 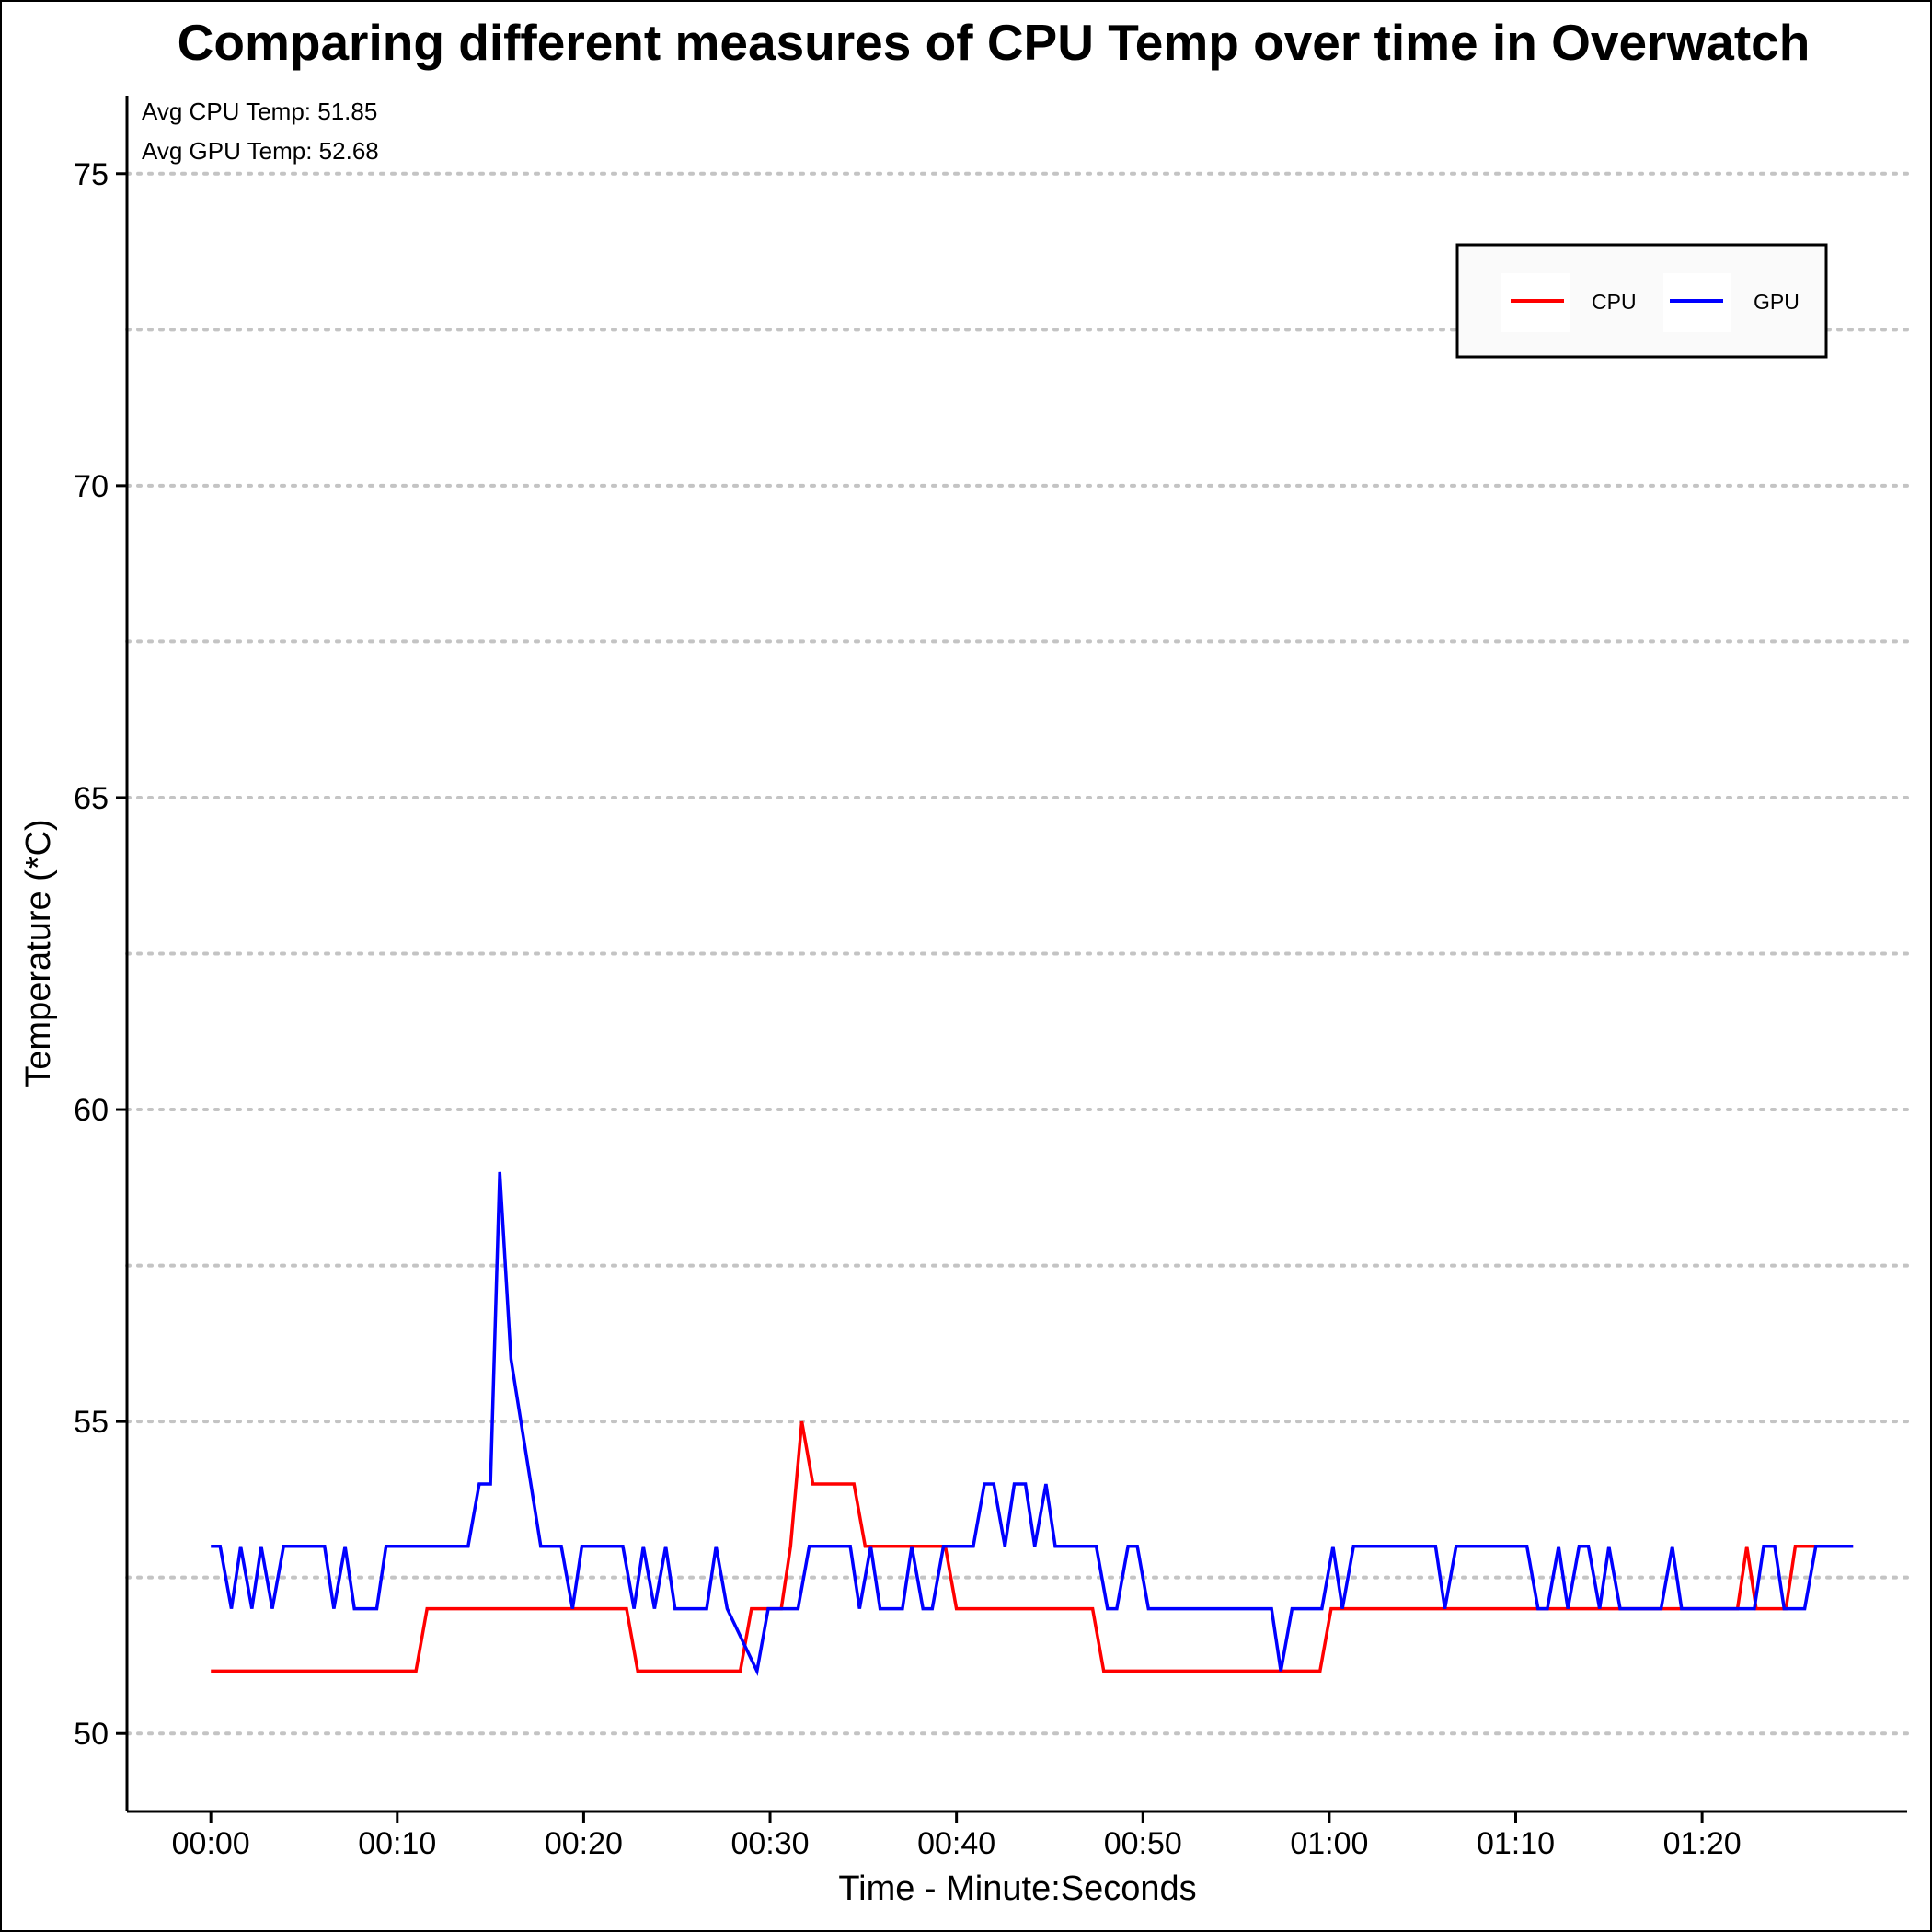 What do you see at coordinates (769, 1843) in the screenshot?
I see `x-tick-label: 00:30` at bounding box center [769, 1843].